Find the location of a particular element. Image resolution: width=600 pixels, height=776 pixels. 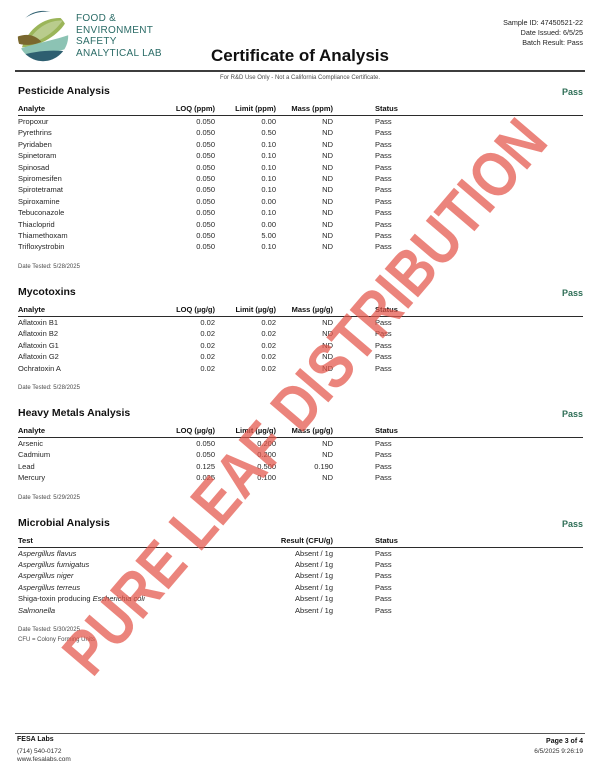

lab-name-line: ANALYTICAL LAB is located at coordinates (119, 53).